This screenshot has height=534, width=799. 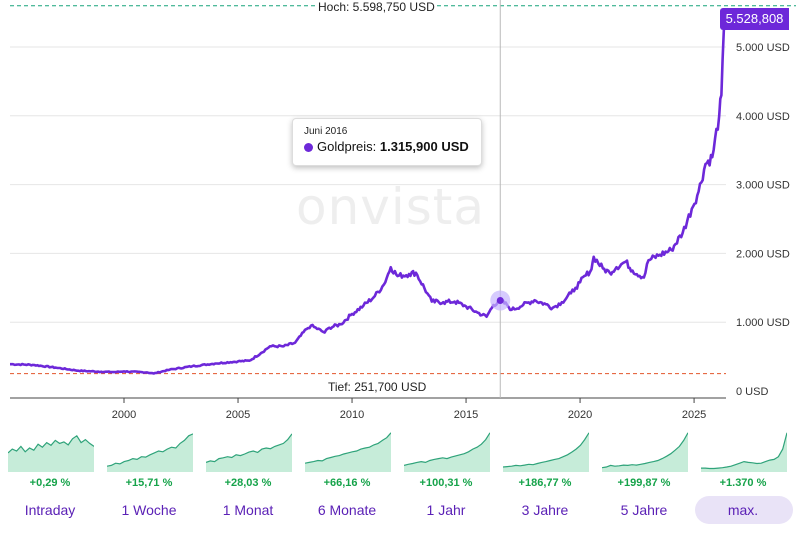 I want to click on tooltip: Juni 2016 Goldpreis: 1.315,900 USD, so click(x=387, y=142).